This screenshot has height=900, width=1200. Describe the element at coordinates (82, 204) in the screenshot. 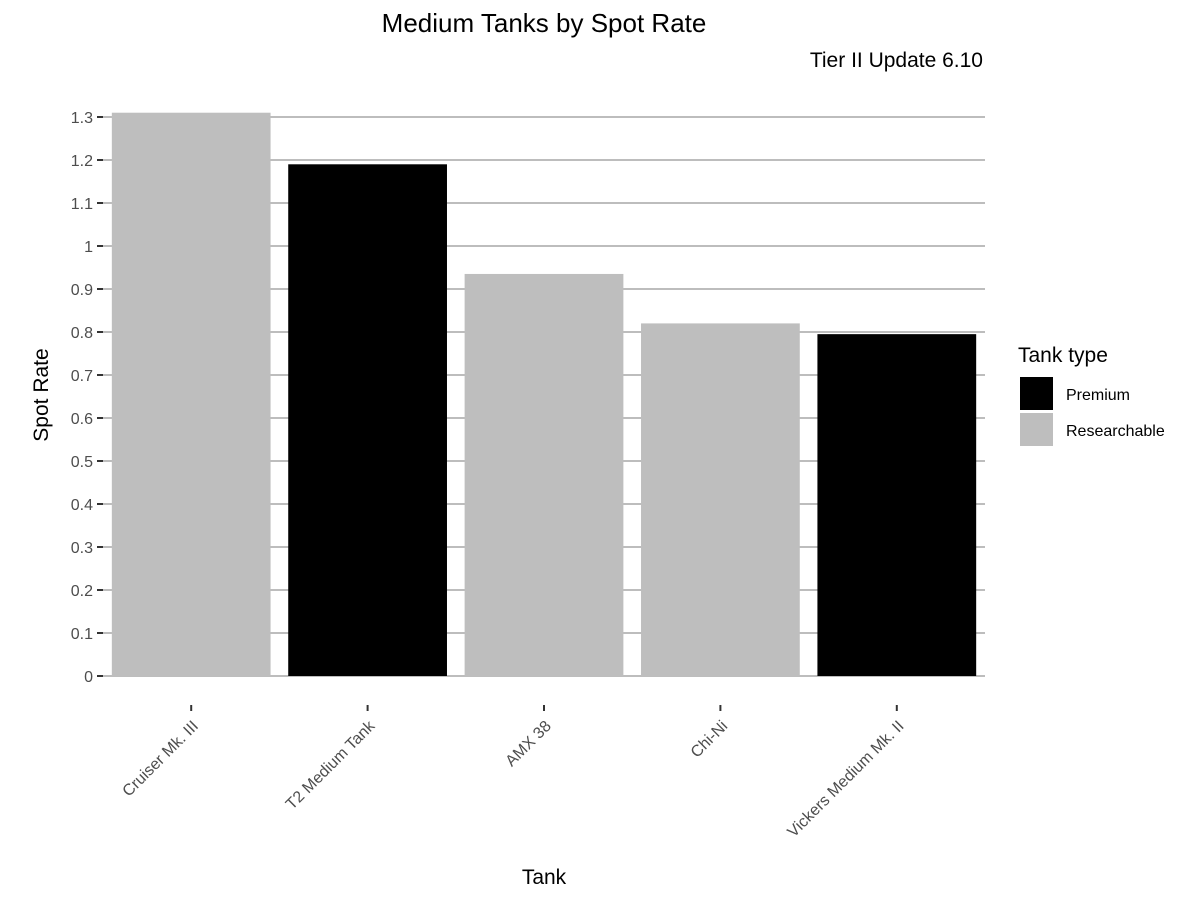

I see `y-tick-label: 1.1` at that location.